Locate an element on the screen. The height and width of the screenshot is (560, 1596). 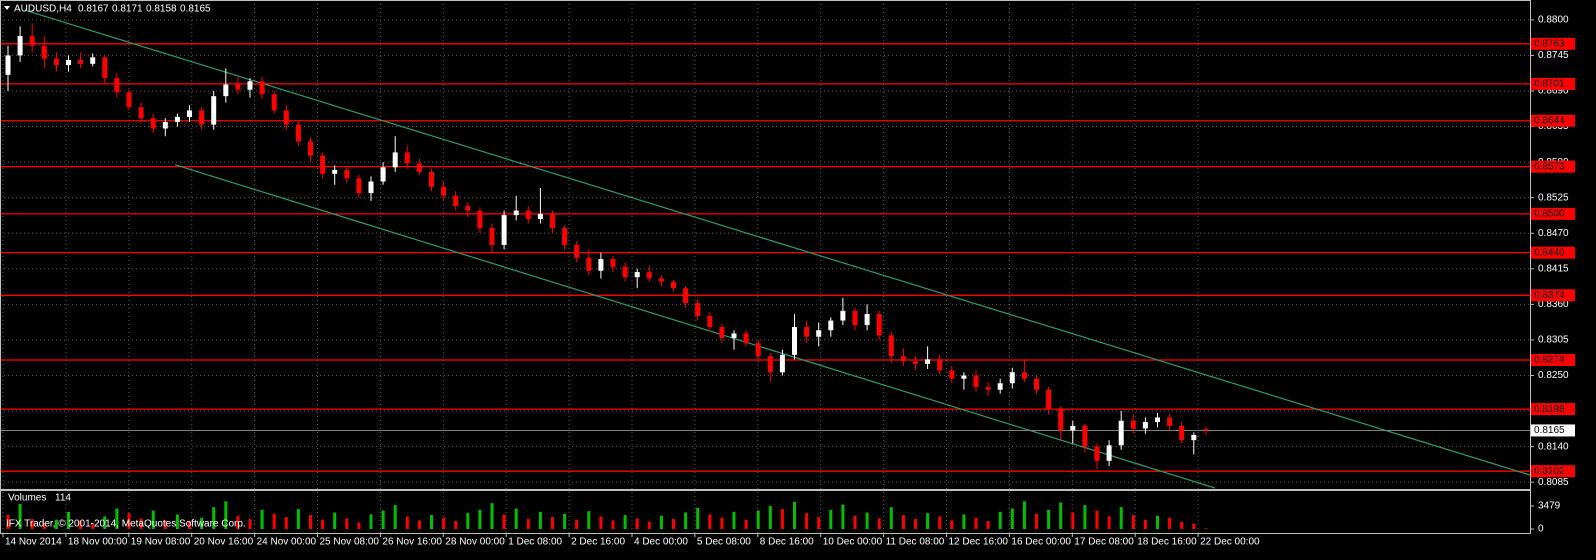
x-tick-label: 26 Nov 16:00 is located at coordinates (412, 542).